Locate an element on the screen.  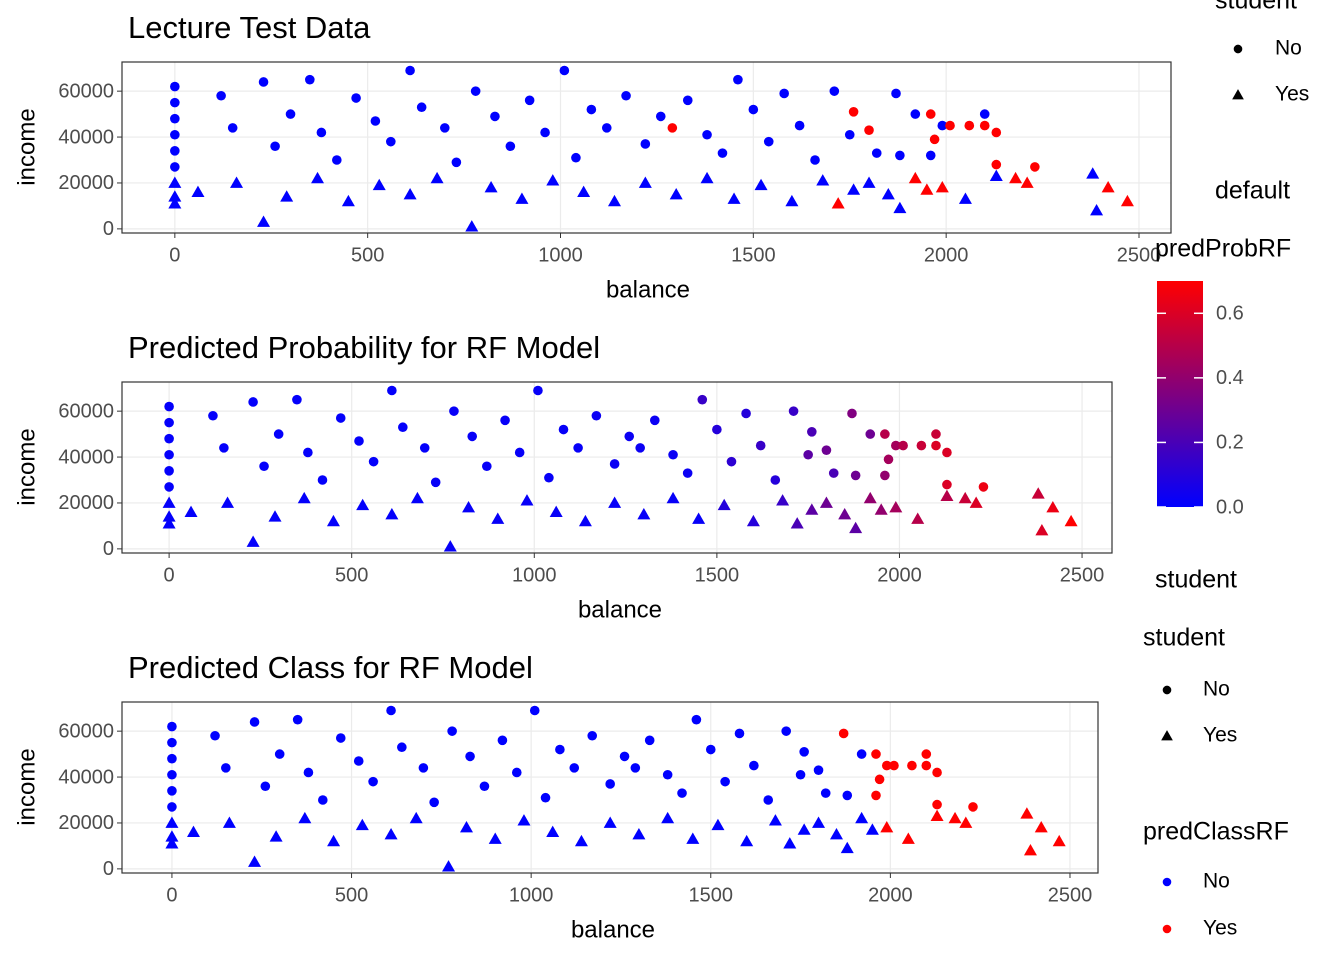
chart-title: Lecture Test Data is located at coordinates (249, 27).